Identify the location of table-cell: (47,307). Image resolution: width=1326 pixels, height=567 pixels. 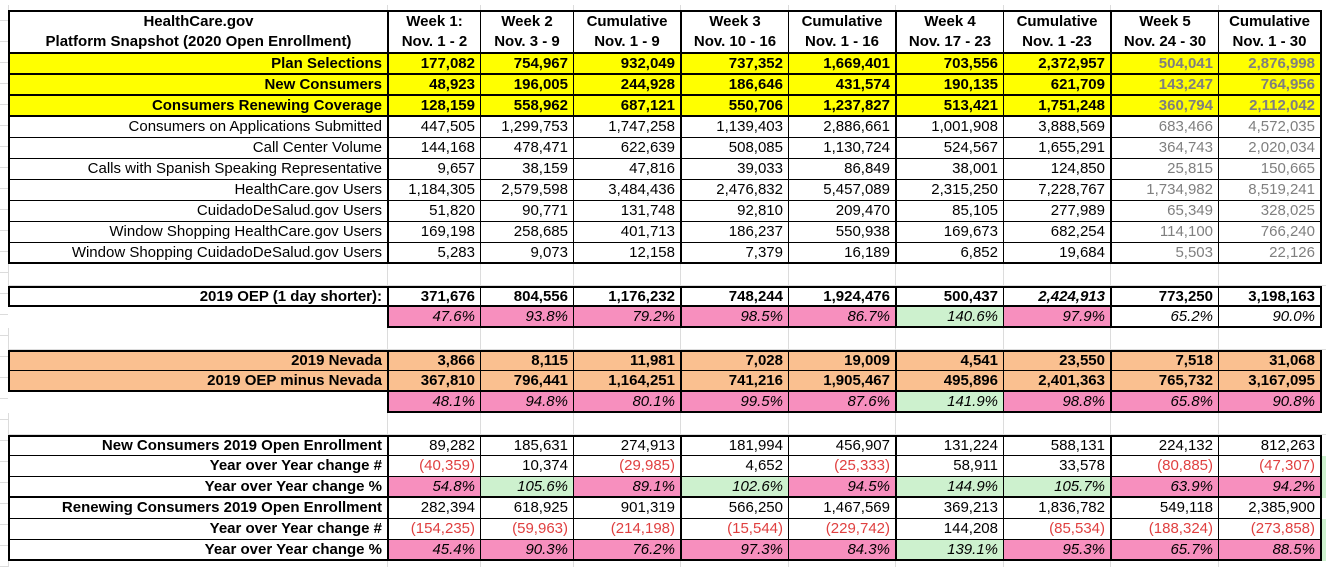
(1270, 466).